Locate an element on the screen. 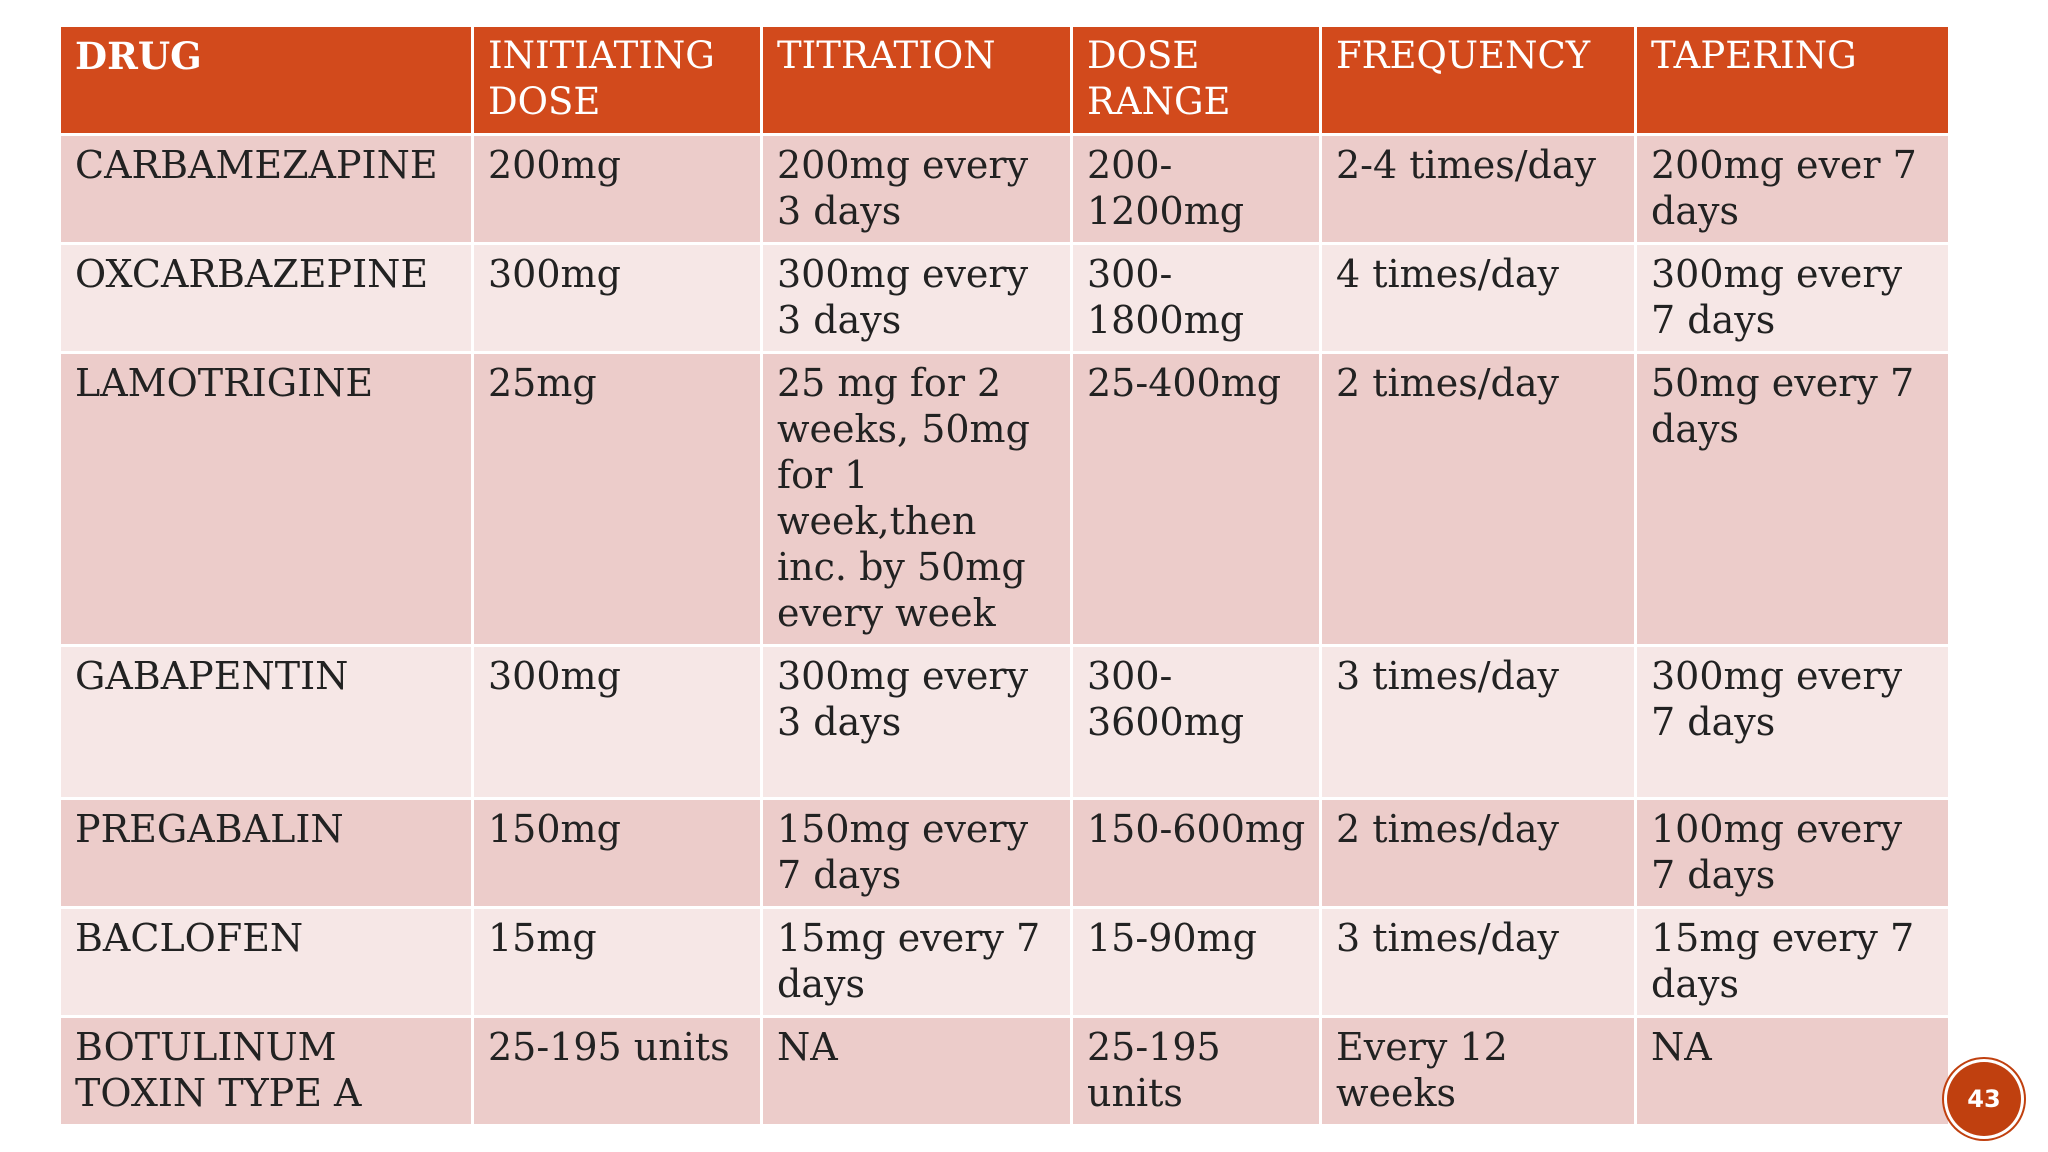 The image size is (2048, 1152). cell-initiating-dose: 150mg is located at coordinates (617, 853).